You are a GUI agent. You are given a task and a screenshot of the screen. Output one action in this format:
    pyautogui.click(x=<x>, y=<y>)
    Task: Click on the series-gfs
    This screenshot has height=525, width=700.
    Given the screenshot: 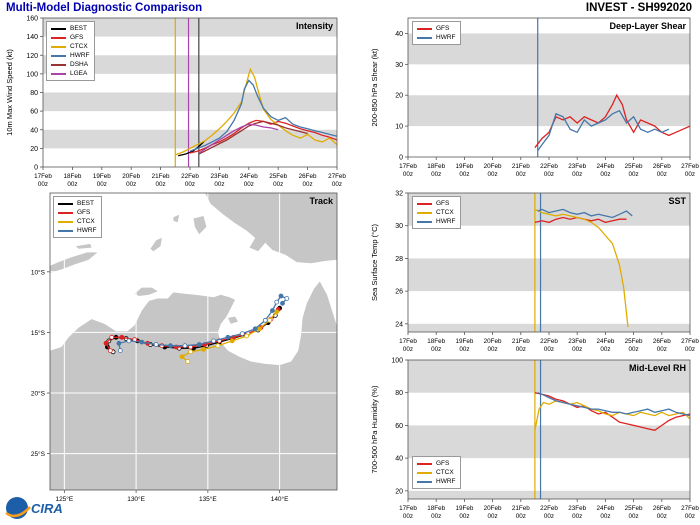 What is the action you would take?
    pyautogui.click(x=612, y=411)
    